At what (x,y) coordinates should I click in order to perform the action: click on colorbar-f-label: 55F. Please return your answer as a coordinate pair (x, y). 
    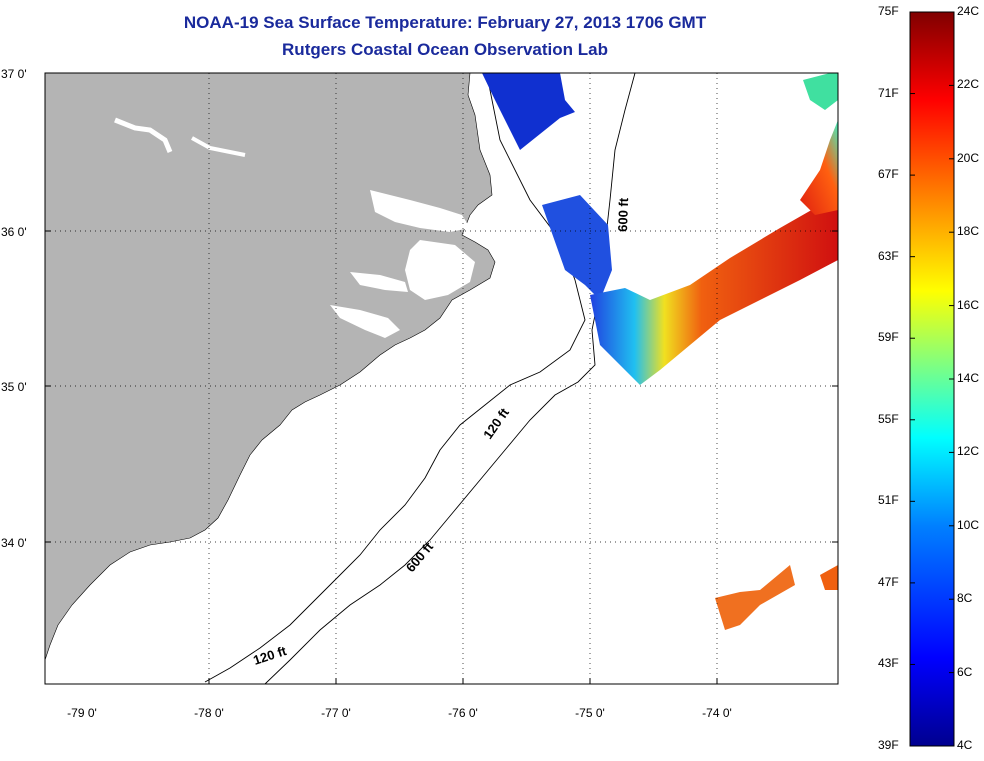
    Looking at the image, I should click on (888, 418).